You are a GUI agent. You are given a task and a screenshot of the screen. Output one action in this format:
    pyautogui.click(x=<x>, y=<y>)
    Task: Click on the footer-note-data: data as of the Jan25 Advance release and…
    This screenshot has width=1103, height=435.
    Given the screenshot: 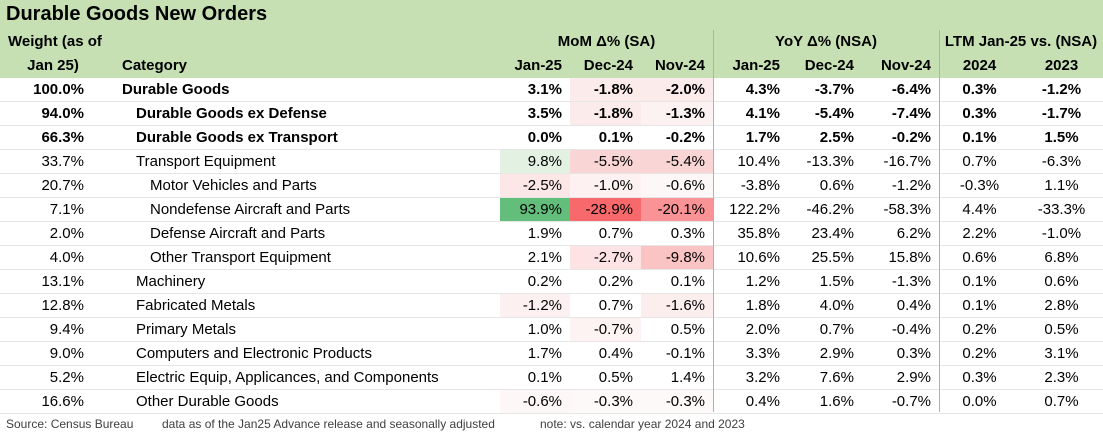 What is the action you would take?
    pyautogui.click(x=328, y=424)
    